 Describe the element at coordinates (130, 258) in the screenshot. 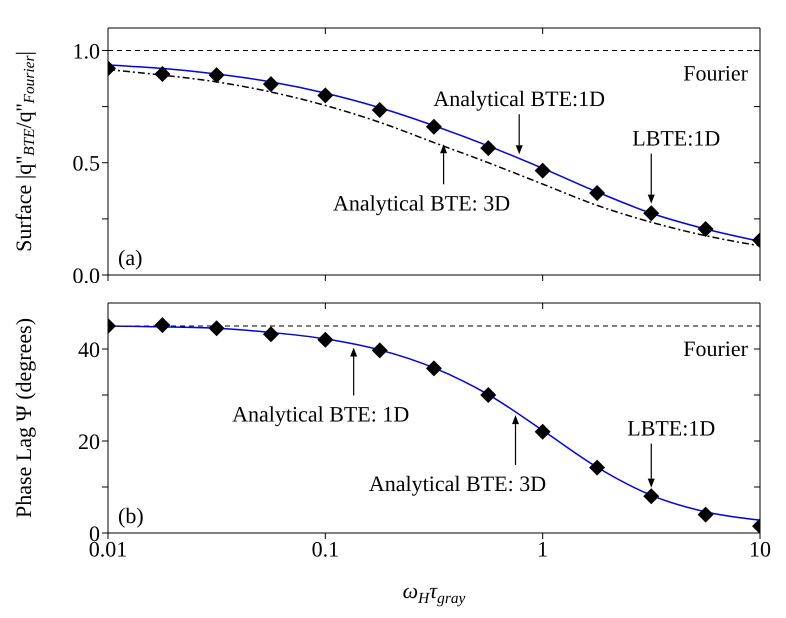

I see `annotation: (a)` at that location.